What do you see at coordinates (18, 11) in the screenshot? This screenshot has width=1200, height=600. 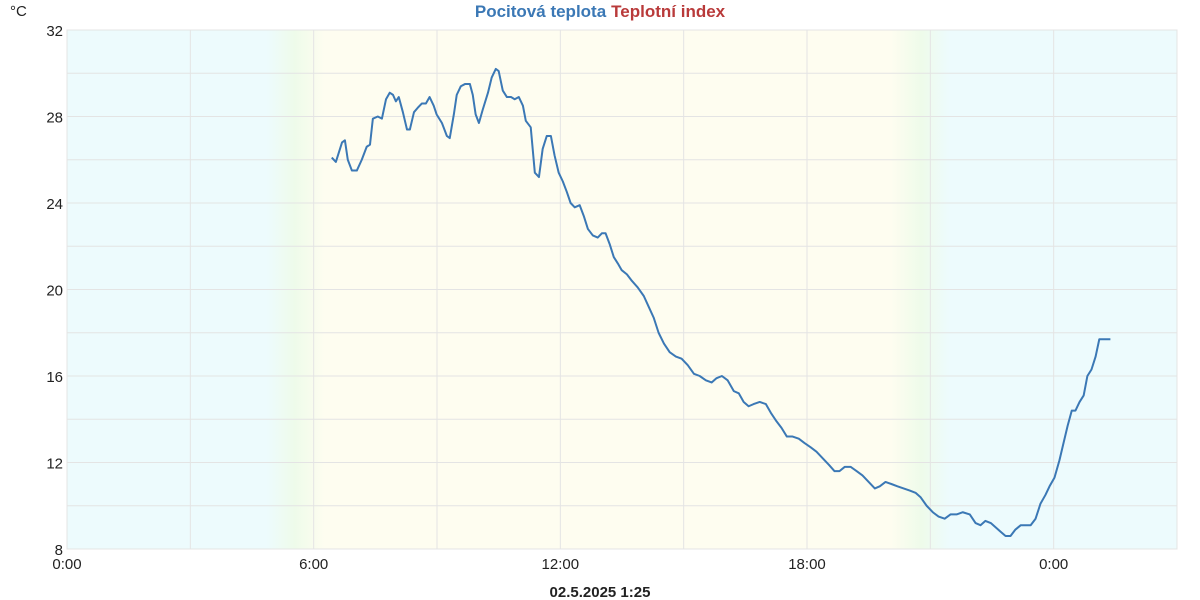 I see `y-axis-unit: °C` at bounding box center [18, 11].